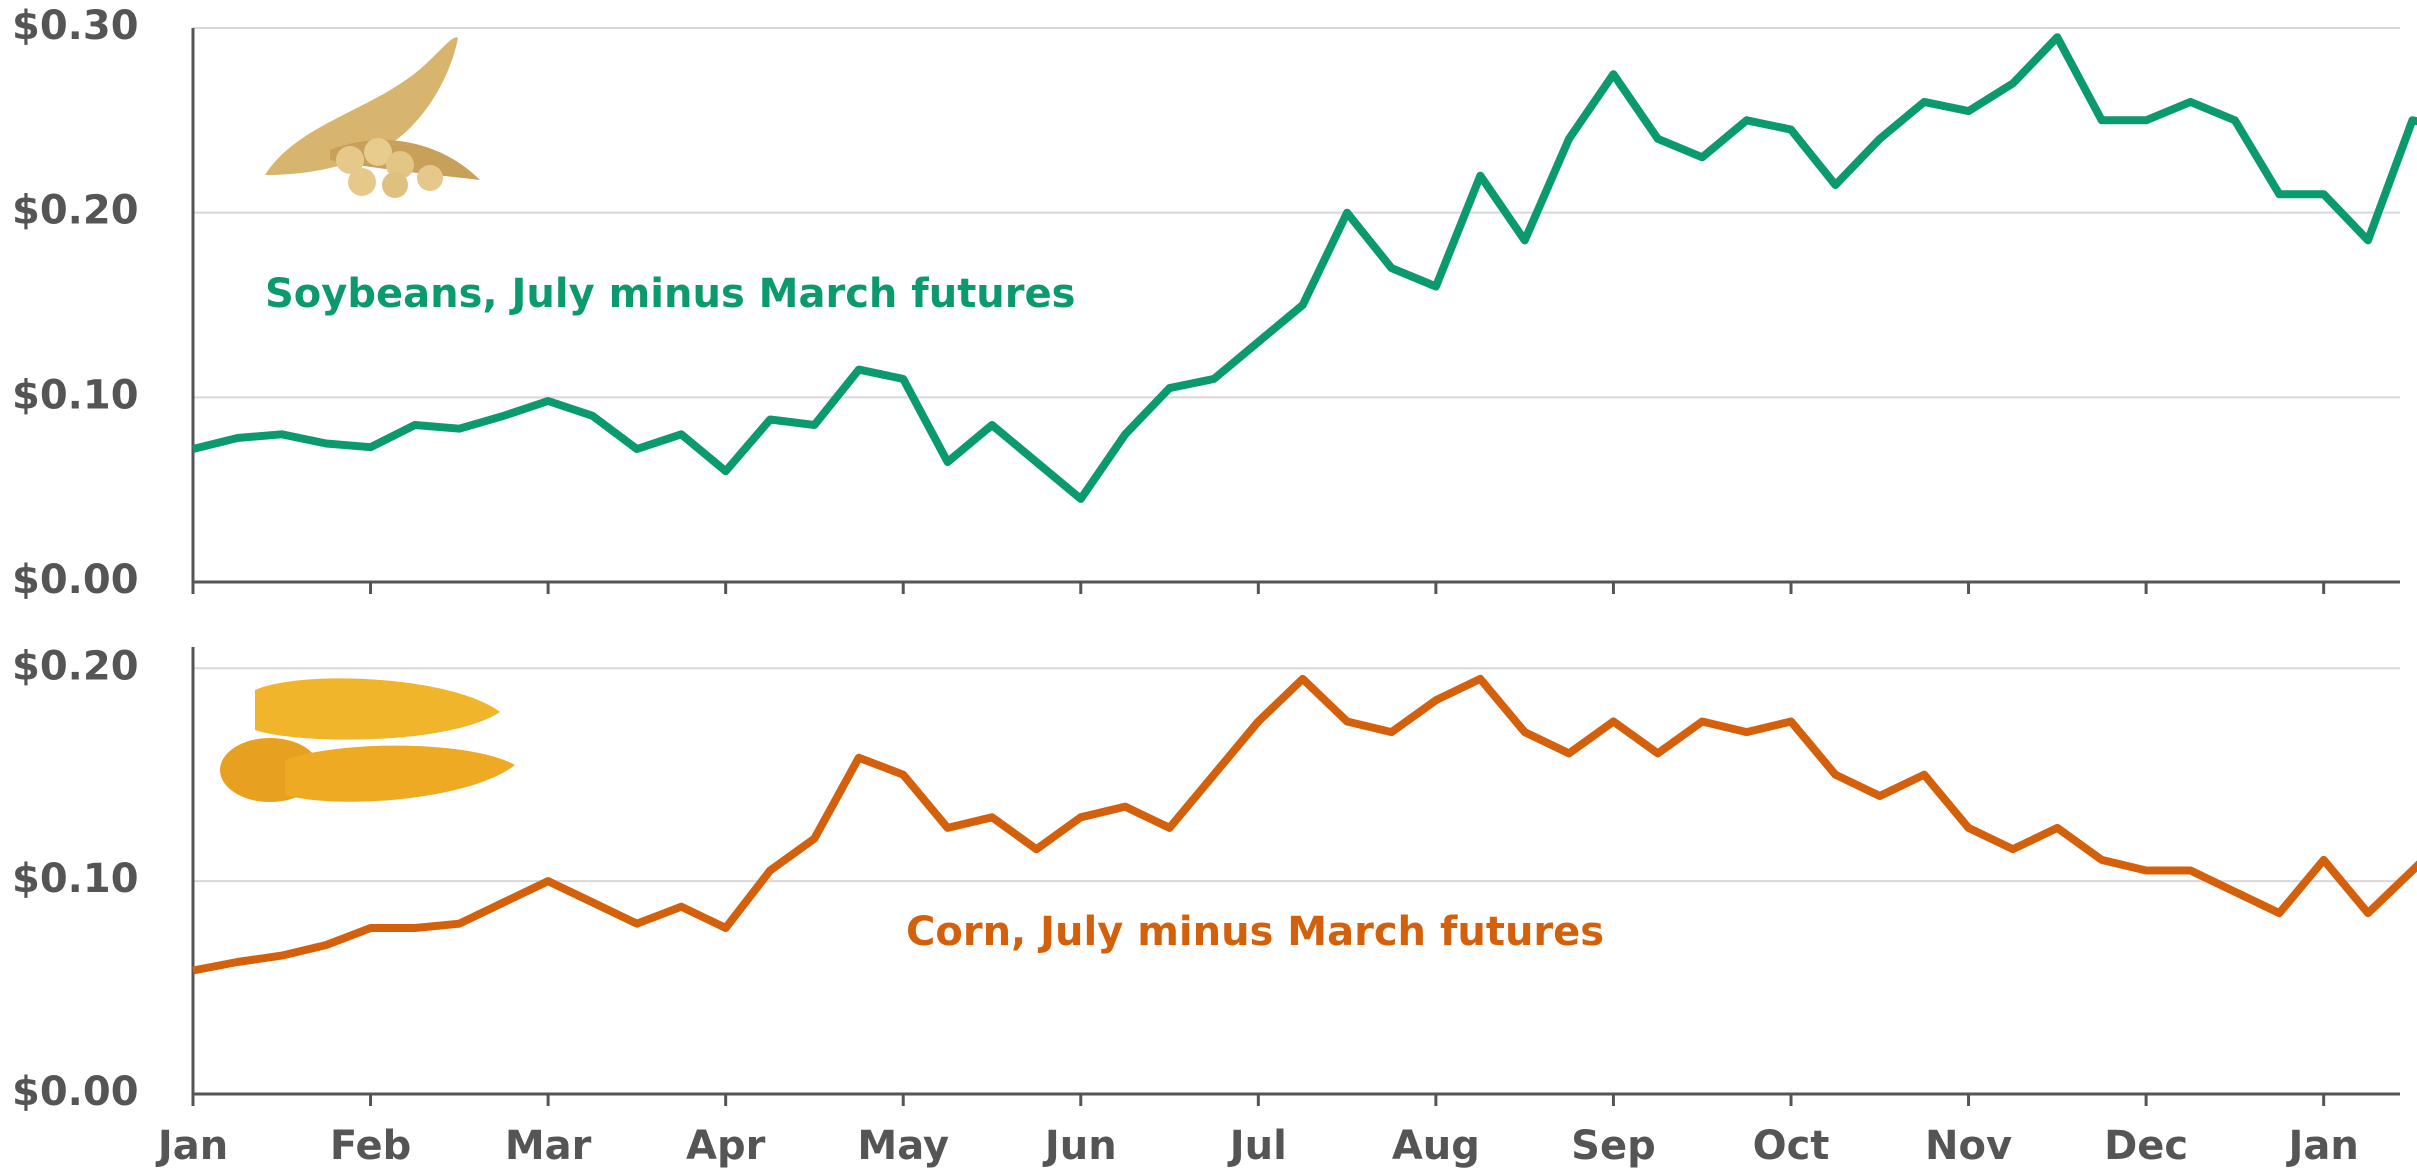 The image size is (2417, 1175). What do you see at coordinates (367, 740) in the screenshot?
I see `corn-icon` at bounding box center [367, 740].